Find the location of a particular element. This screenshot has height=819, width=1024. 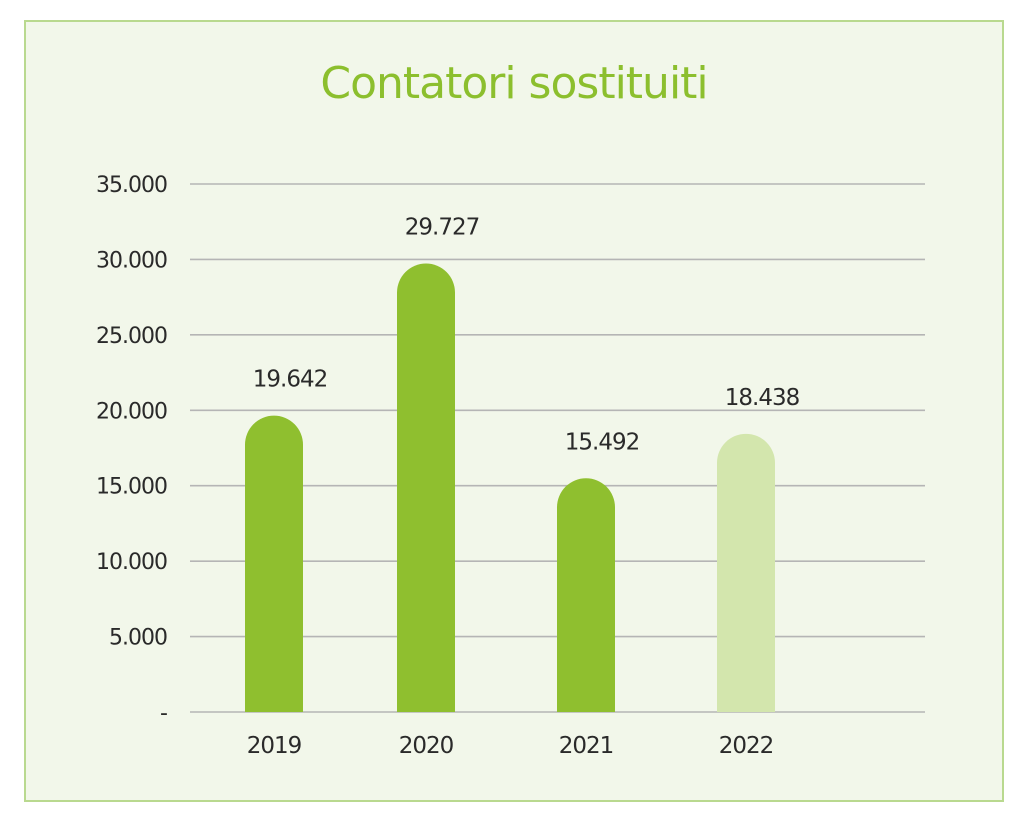

y-tick-label: 15.000 is located at coordinates (131, 487).